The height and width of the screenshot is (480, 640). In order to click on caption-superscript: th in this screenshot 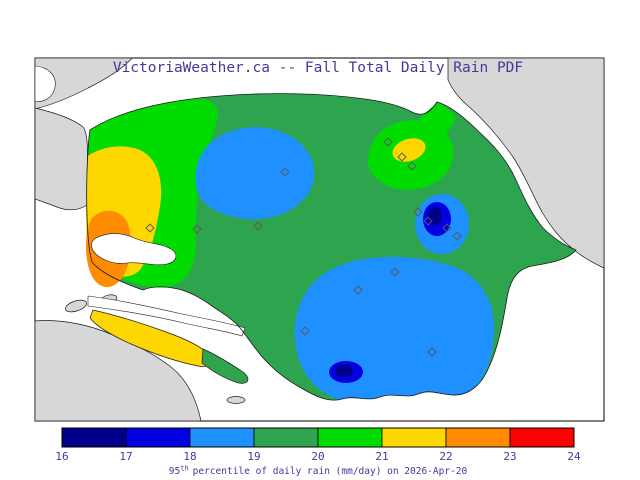, I will do `click(184, 469)`.